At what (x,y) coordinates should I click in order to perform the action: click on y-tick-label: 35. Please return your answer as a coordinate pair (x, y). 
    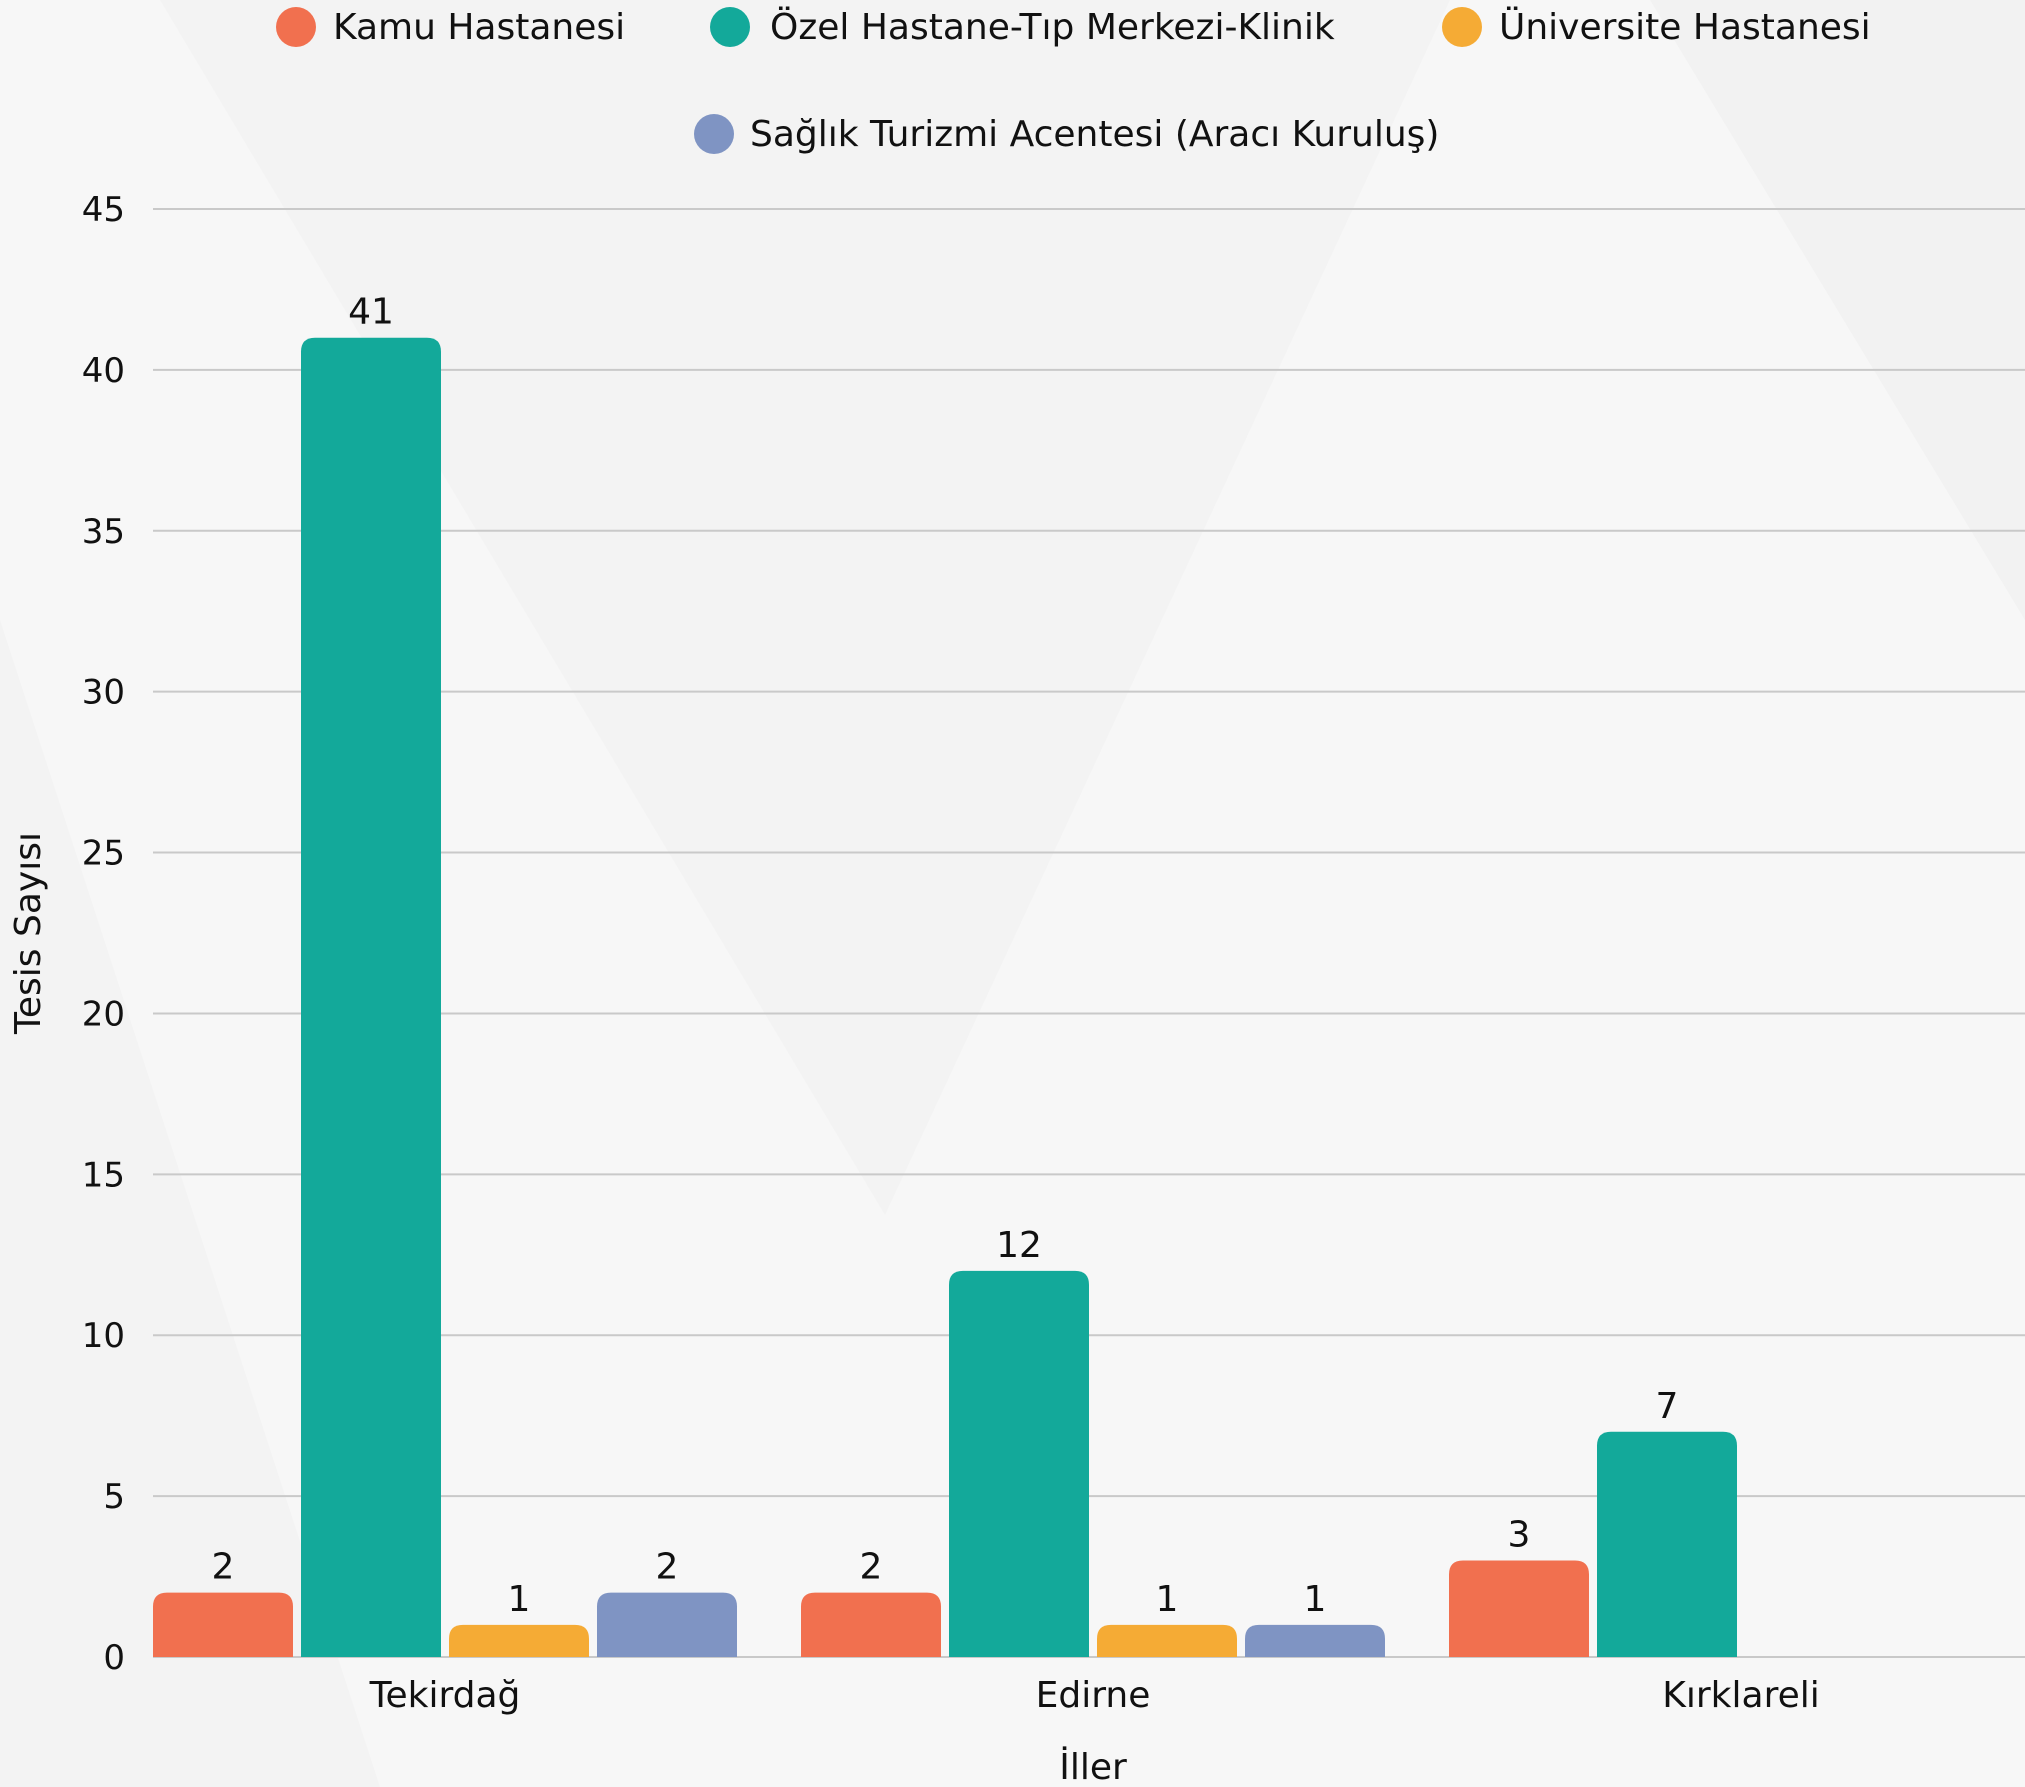
    Looking at the image, I should click on (103, 532).